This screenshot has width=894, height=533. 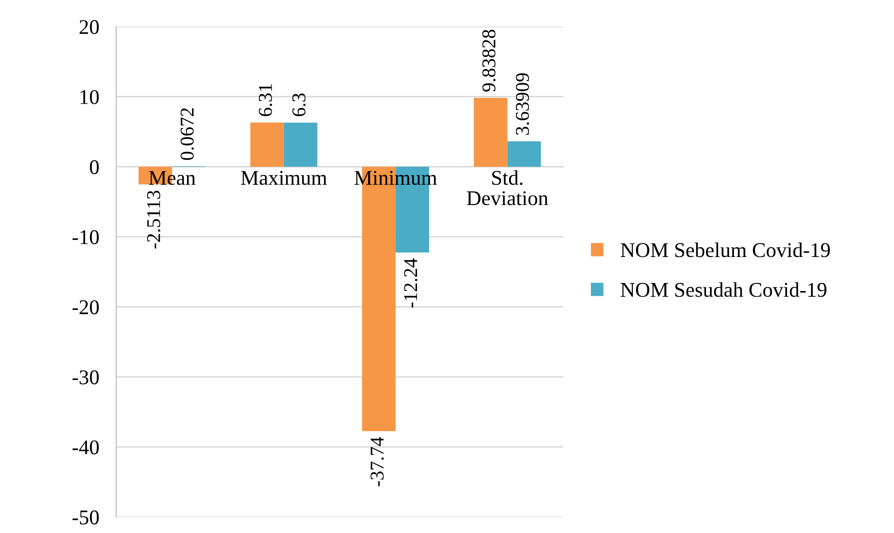 I want to click on legend-label: NOM Sebelum Covid-19, so click(x=725, y=250).